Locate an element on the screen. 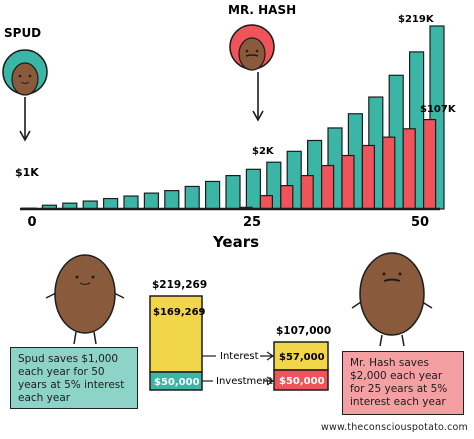 The width and height of the screenshot is (474, 439). hash-series is located at coordinates (338, 164).